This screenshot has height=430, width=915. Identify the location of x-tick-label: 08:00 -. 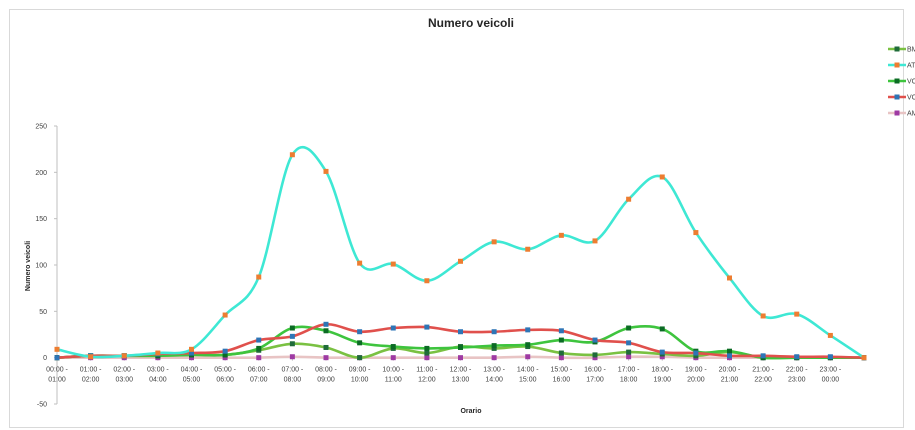
(326, 370).